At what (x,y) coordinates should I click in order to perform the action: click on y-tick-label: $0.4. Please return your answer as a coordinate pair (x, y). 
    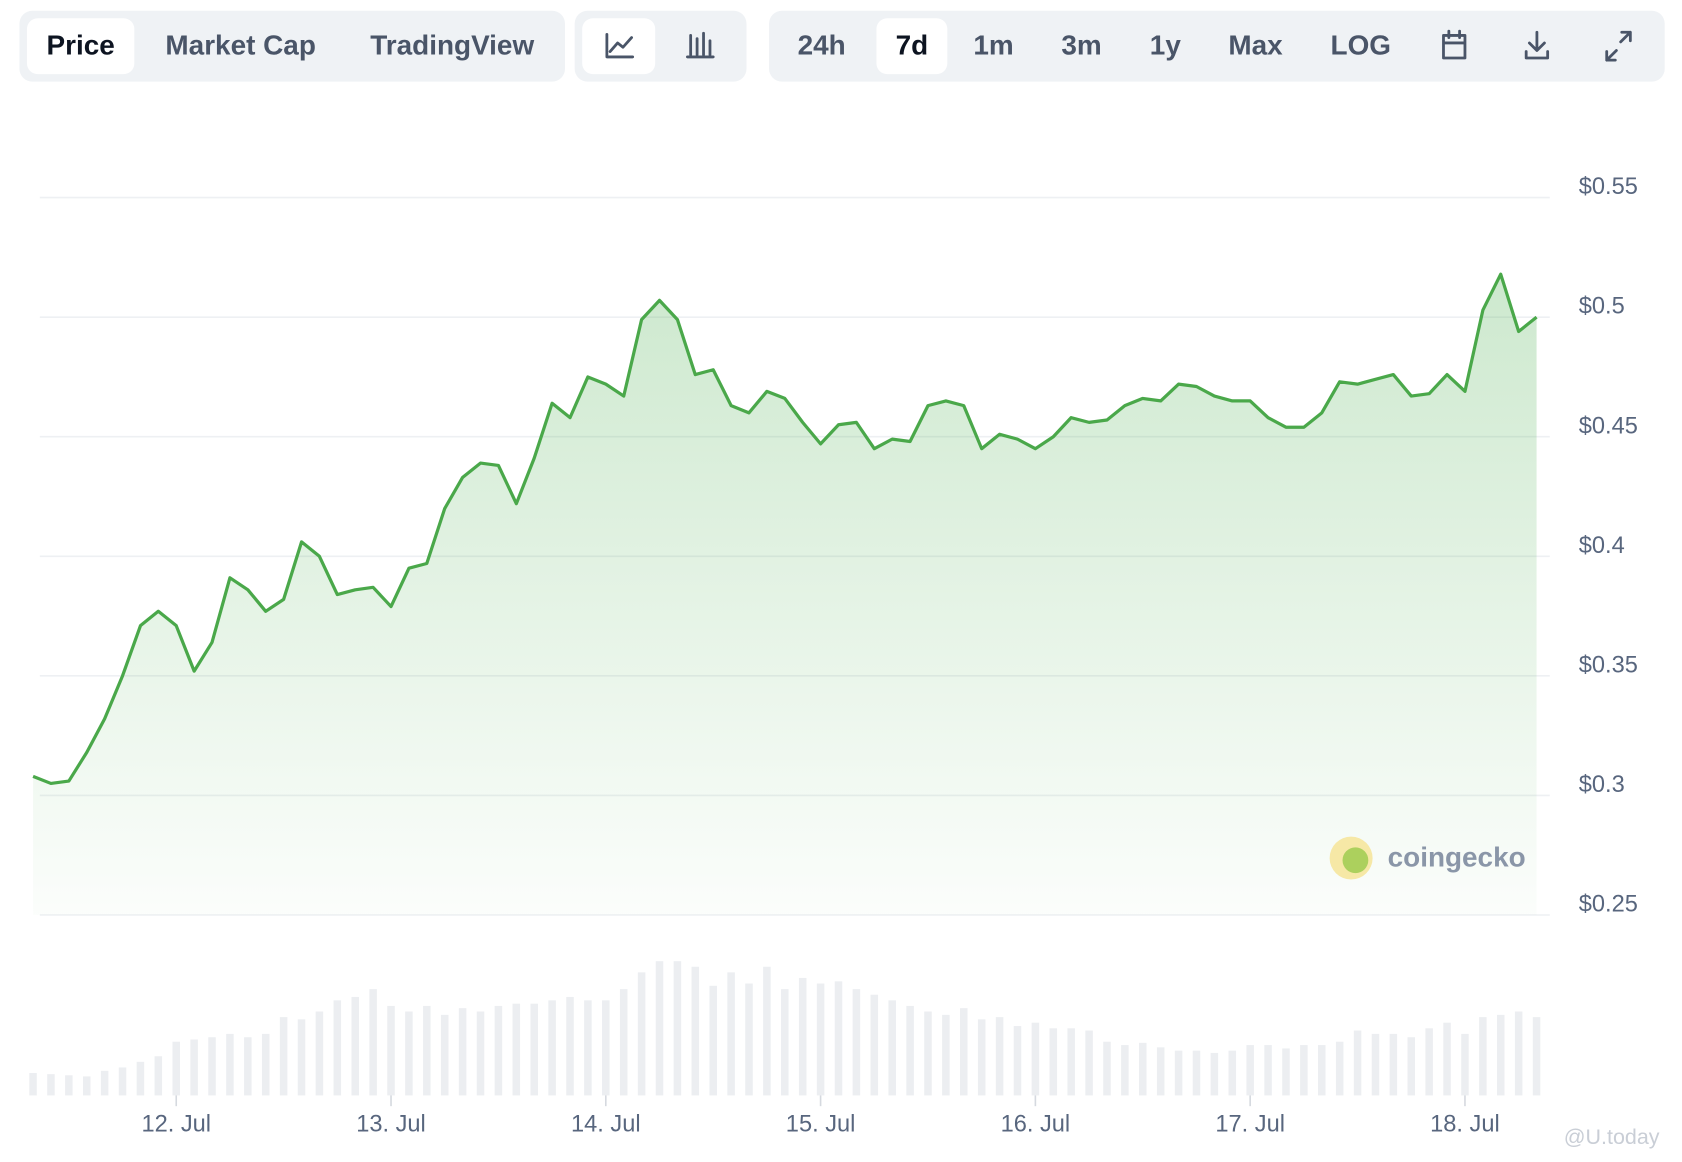
    Looking at the image, I should click on (1602, 546).